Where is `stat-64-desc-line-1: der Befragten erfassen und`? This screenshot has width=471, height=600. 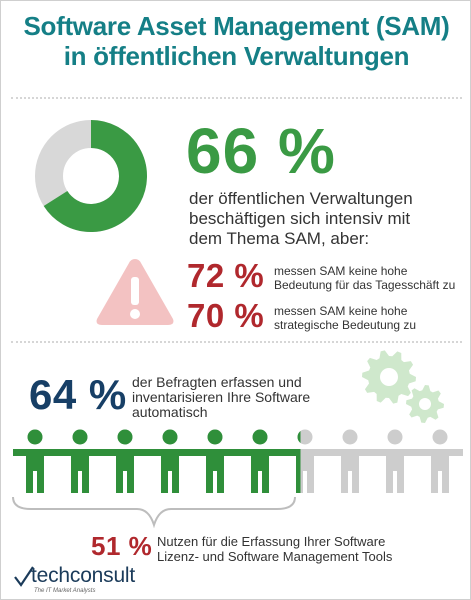
stat-64-desc-line-1: der Befragten erfassen und is located at coordinates (217, 382).